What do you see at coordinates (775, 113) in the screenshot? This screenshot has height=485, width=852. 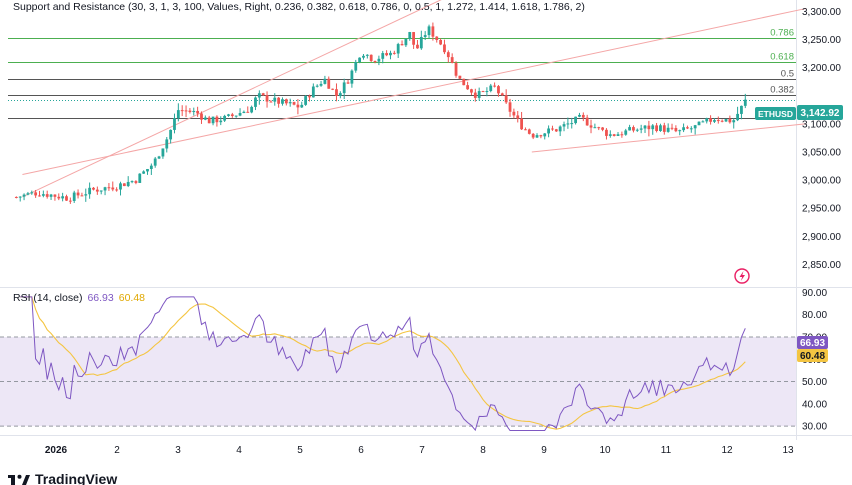 I see `symbol-tag: ETHUSD` at bounding box center [775, 113].